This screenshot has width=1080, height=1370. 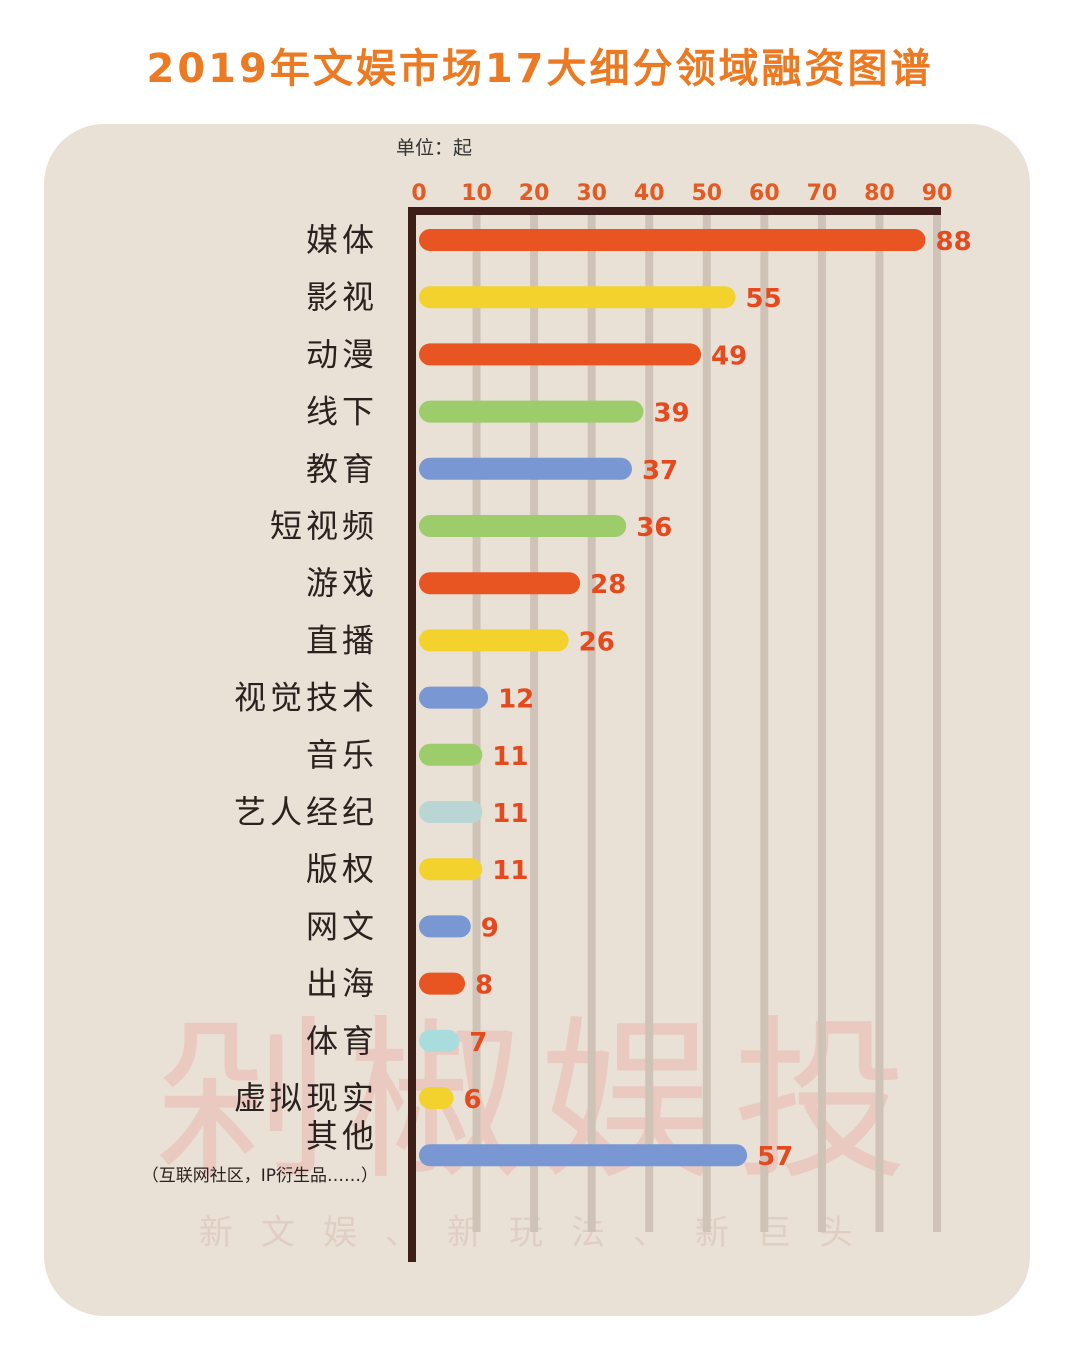 What do you see at coordinates (654, 528) in the screenshot?
I see `value-label: 36` at bounding box center [654, 528].